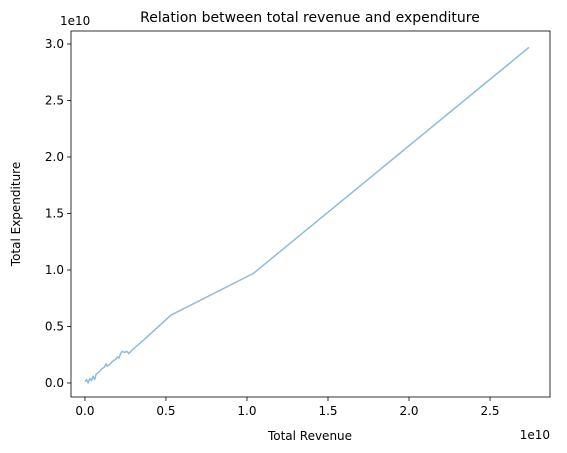  Describe the element at coordinates (489, 411) in the screenshot. I see `x-tick-label: 2.5` at that location.